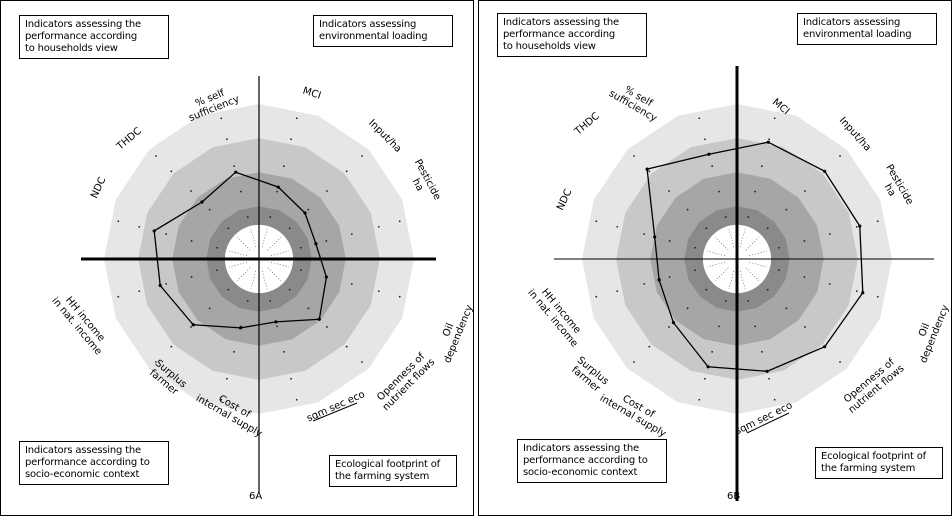 This screenshot has width=952, height=517. I want to click on axis-label-thdc: THDC, so click(129, 139).